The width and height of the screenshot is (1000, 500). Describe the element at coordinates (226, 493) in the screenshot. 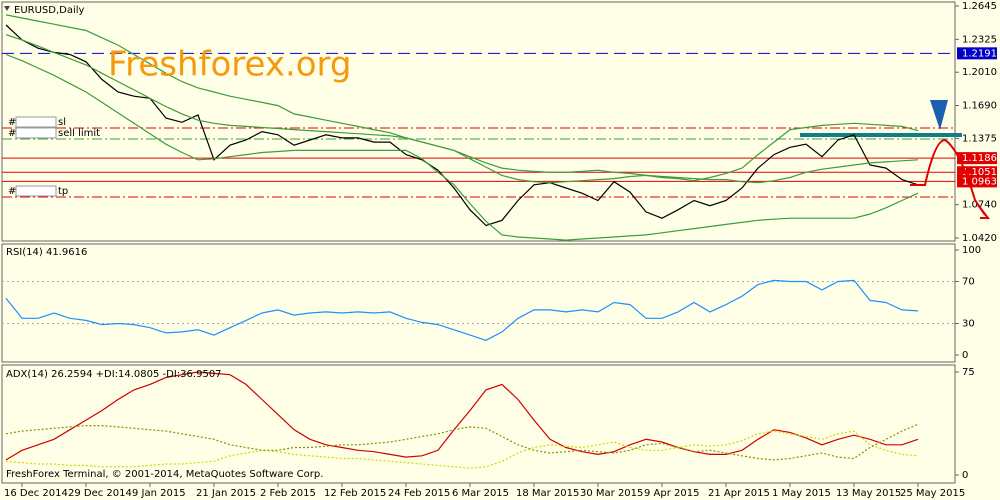

I see `x-tick-label: 21 Jan 2015` at that location.